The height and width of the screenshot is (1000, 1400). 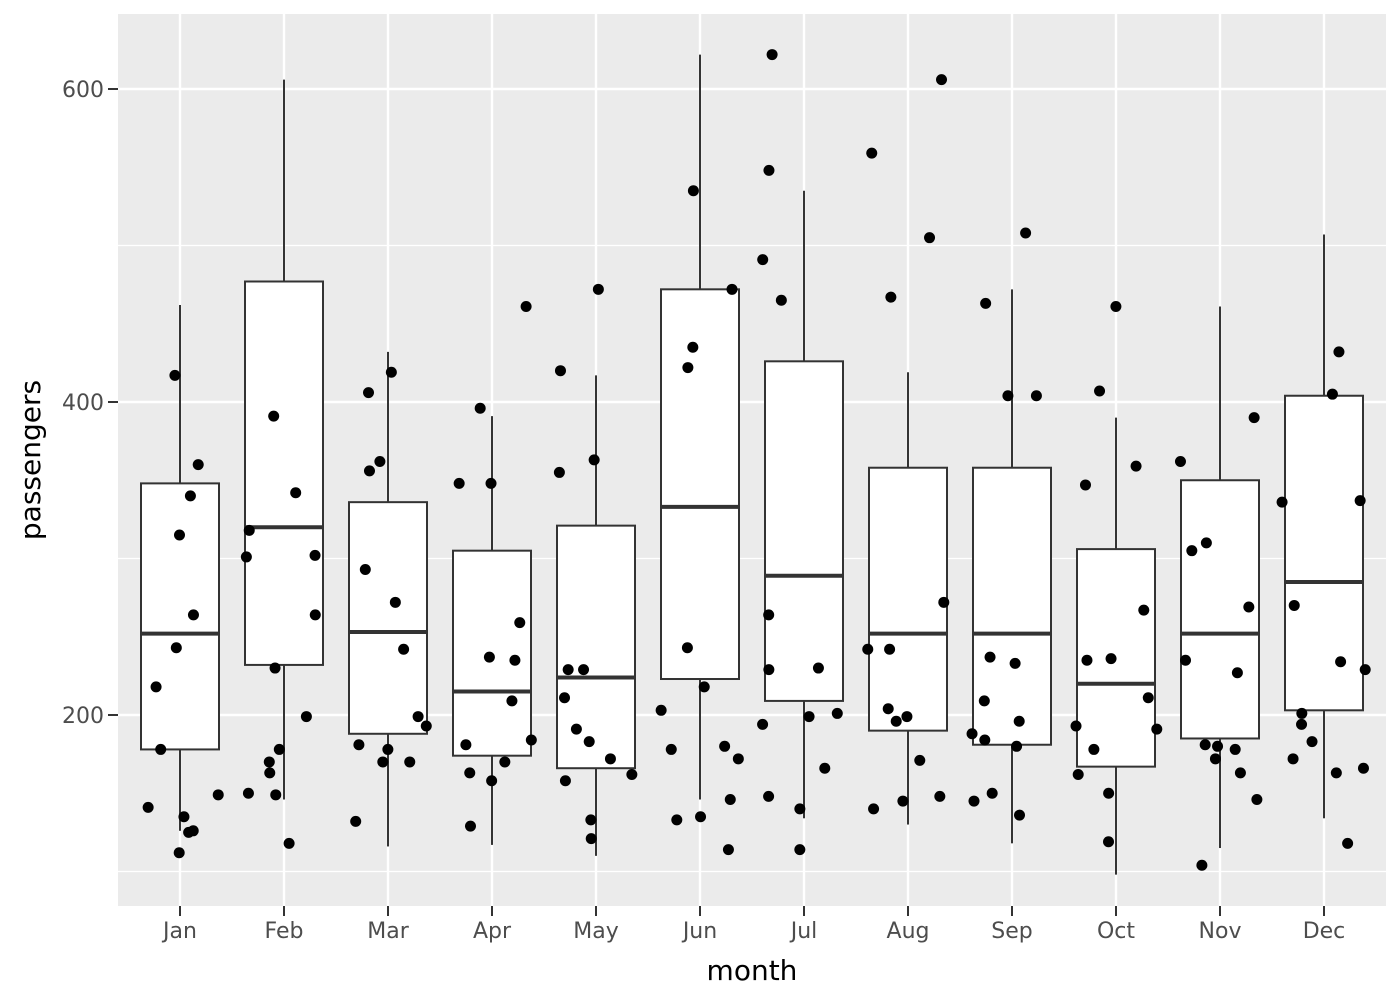 What do you see at coordinates (83, 403) in the screenshot?
I see `y-tick-label: 400` at bounding box center [83, 403].